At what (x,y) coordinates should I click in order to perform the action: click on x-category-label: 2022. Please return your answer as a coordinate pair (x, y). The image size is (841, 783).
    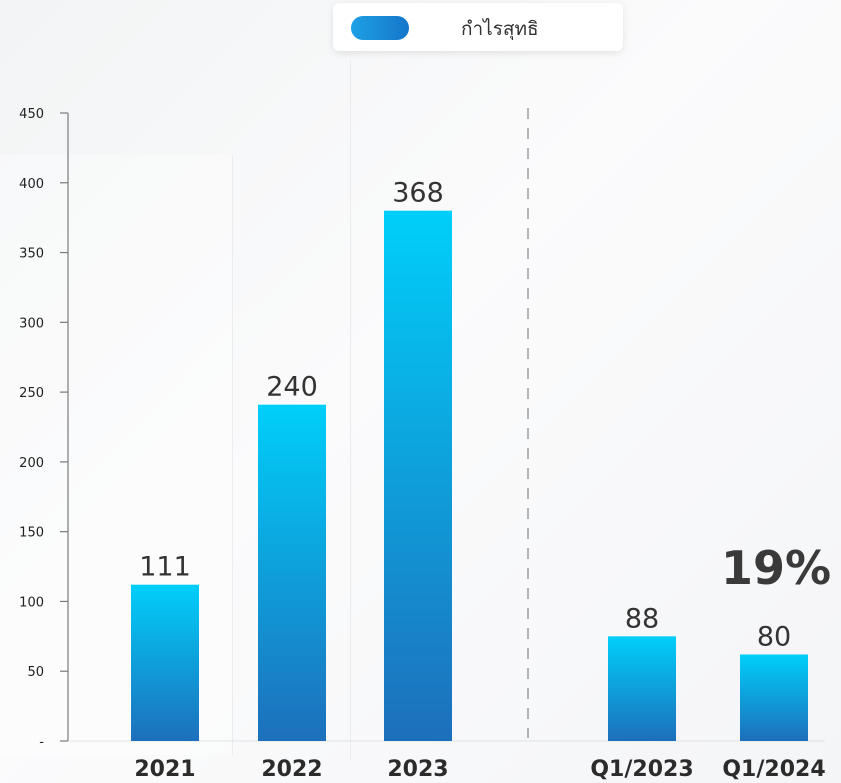
    Looking at the image, I should click on (291, 769).